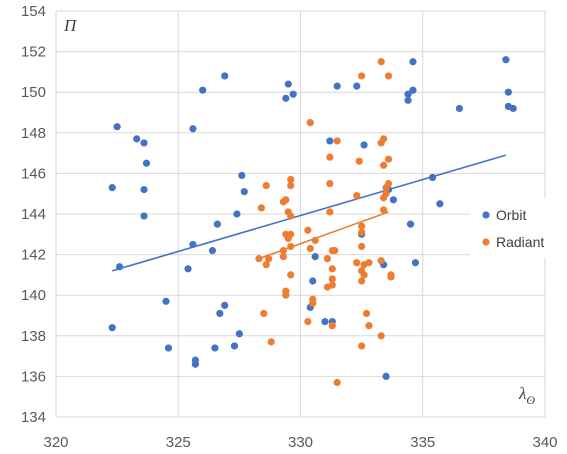  Describe the element at coordinates (33, 133) in the screenshot. I see `y-tick-label: 148` at that location.